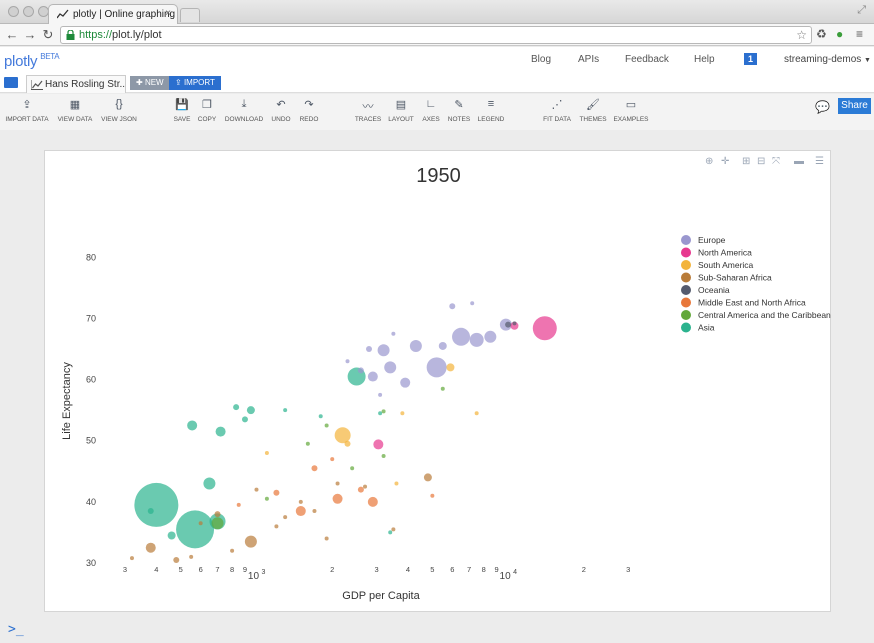 Image resolution: width=874 pixels, height=643 pixels. What do you see at coordinates (647, 59) in the screenshot?
I see `nav-feedback: Feedback` at bounding box center [647, 59].